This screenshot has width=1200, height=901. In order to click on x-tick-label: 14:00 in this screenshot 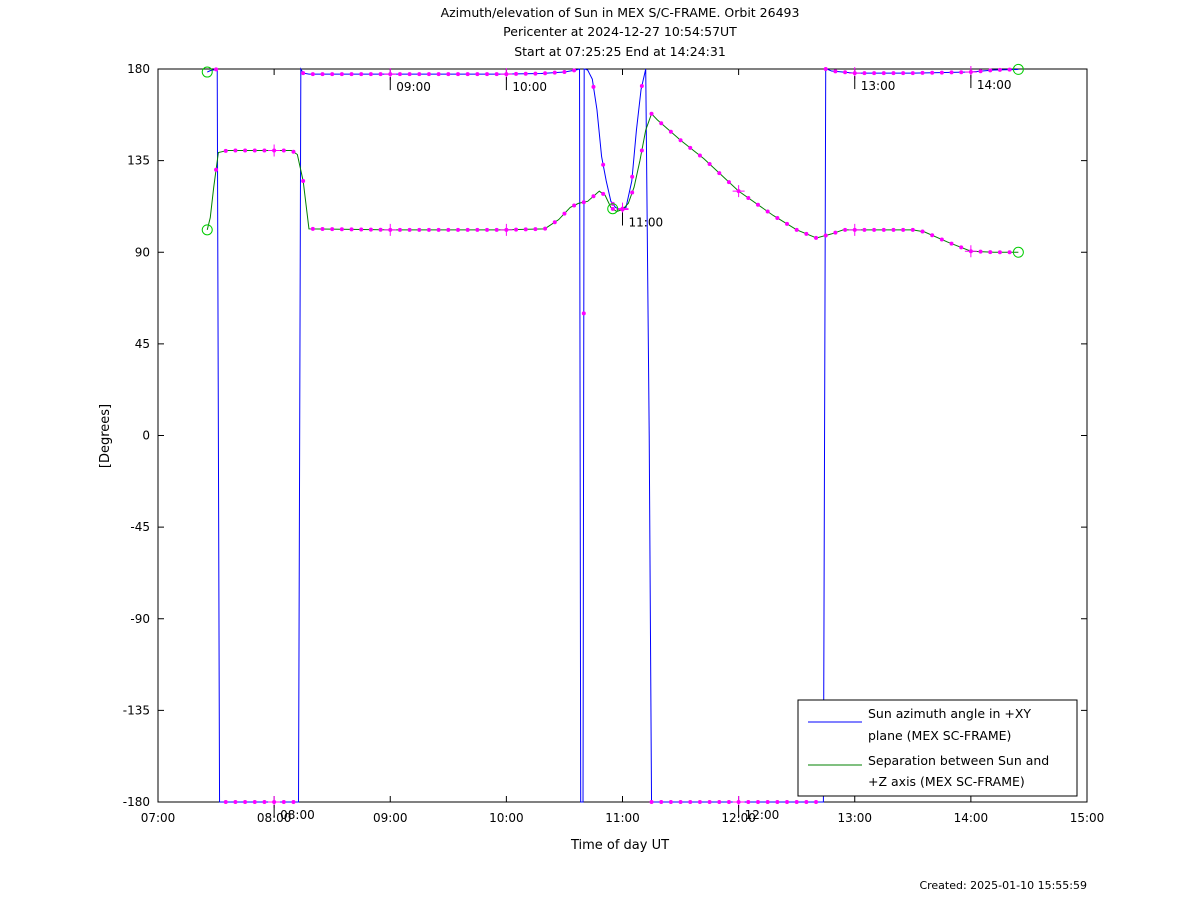, I will do `click(971, 818)`.